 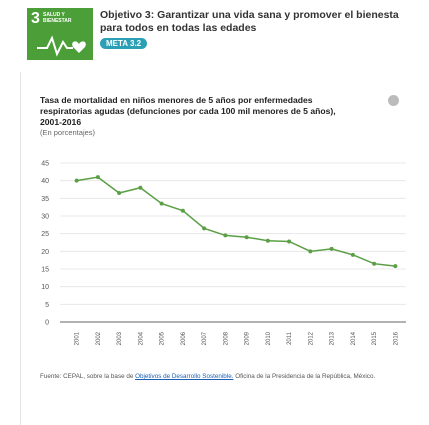 I want to click on x-tick-label: 2008, so click(x=226, y=338).